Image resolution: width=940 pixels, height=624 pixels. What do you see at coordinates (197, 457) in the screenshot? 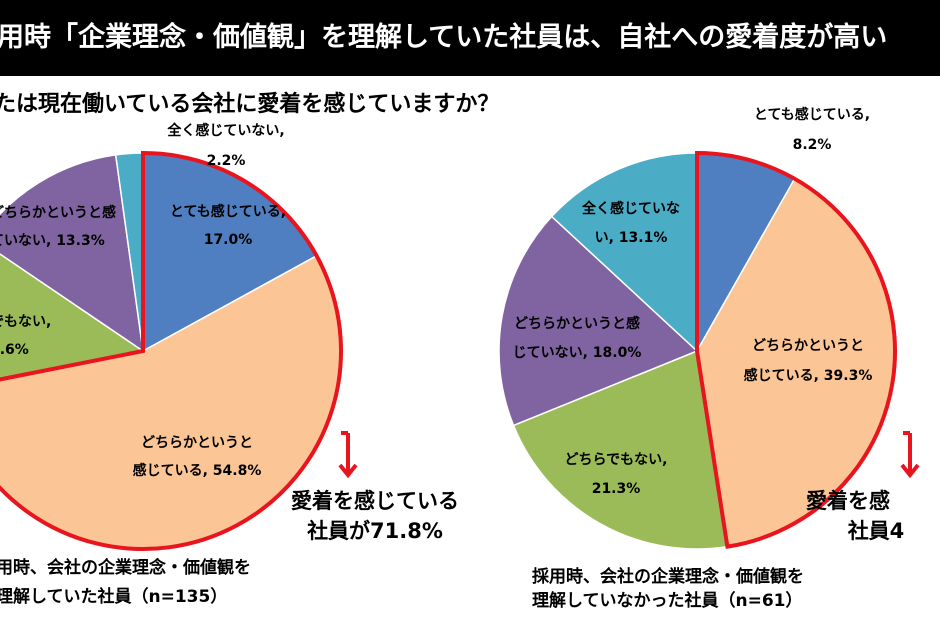
I see `slice-label-somewhat: どちらかというと感じている, 54.8%` at bounding box center [197, 457].